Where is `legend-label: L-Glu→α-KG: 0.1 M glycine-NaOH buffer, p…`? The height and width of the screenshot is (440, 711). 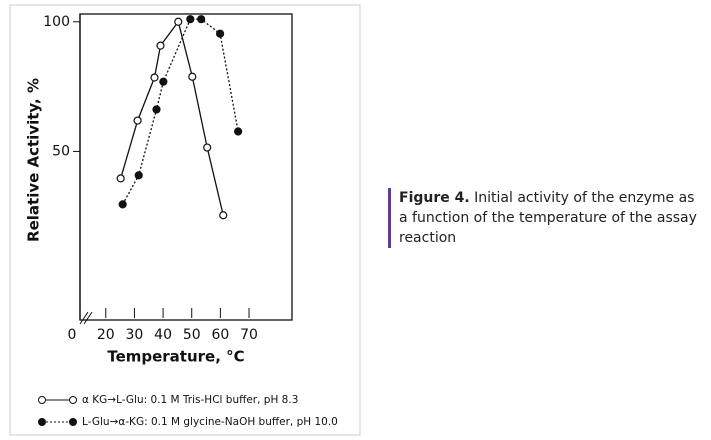
legend-label: L-Glu→α-KG: 0.1 M glycine-NaOH buffer, p… is located at coordinates (210, 422).